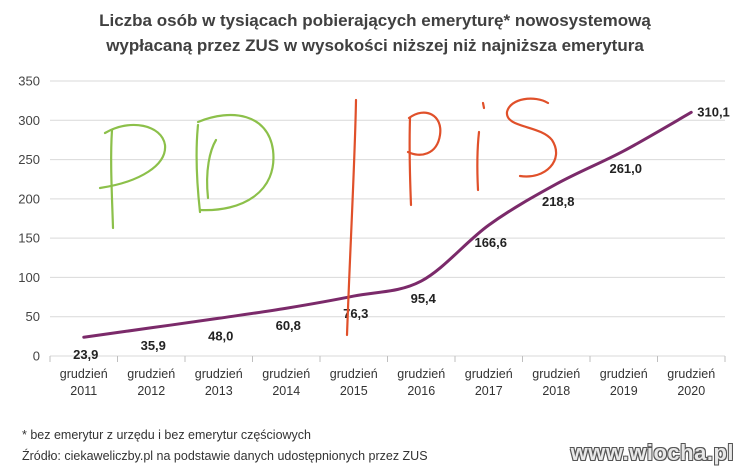 The height and width of the screenshot is (474, 750). Describe the element at coordinates (652, 452) in the screenshot. I see `watermark: www.wiocha.pl` at that location.